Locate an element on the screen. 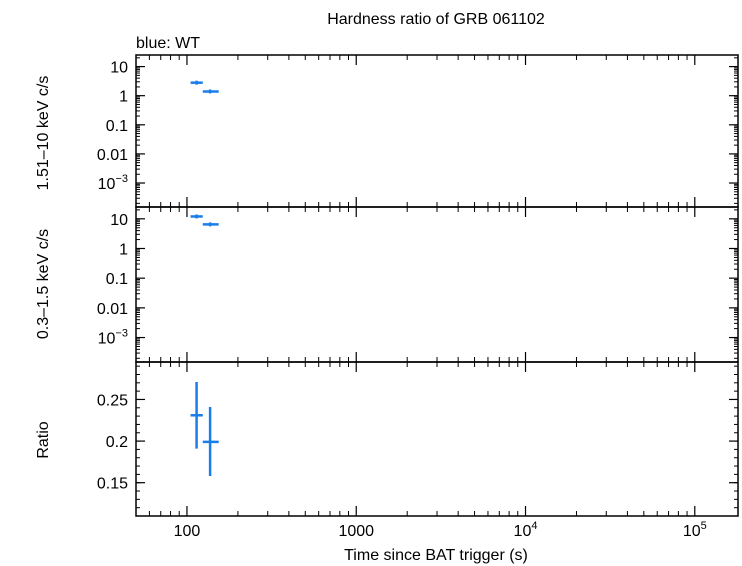 Image resolution: width=742 pixels, height=566 pixels. panel-2-ylabel: 0.3–1.5 keV c/s is located at coordinates (43, 284).